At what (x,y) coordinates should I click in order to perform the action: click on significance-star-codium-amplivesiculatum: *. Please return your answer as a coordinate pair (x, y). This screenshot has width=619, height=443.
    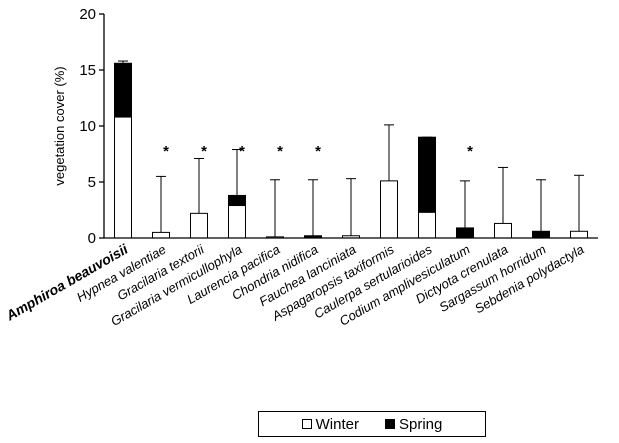
    Looking at the image, I should click on (470, 151).